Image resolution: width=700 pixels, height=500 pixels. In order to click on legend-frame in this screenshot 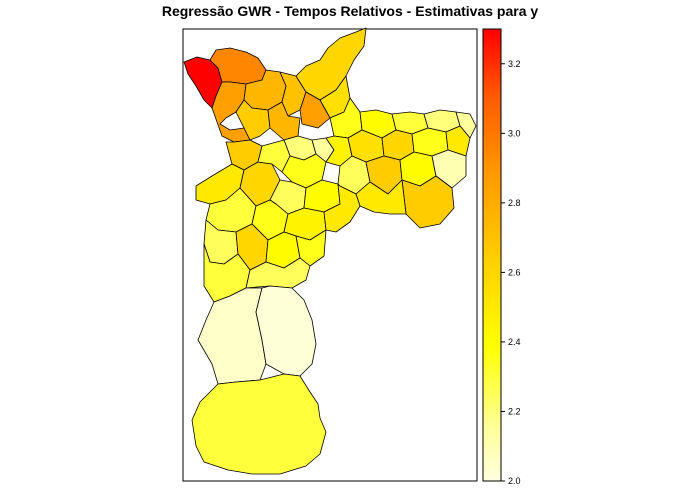, I will do `click(492, 255)`.